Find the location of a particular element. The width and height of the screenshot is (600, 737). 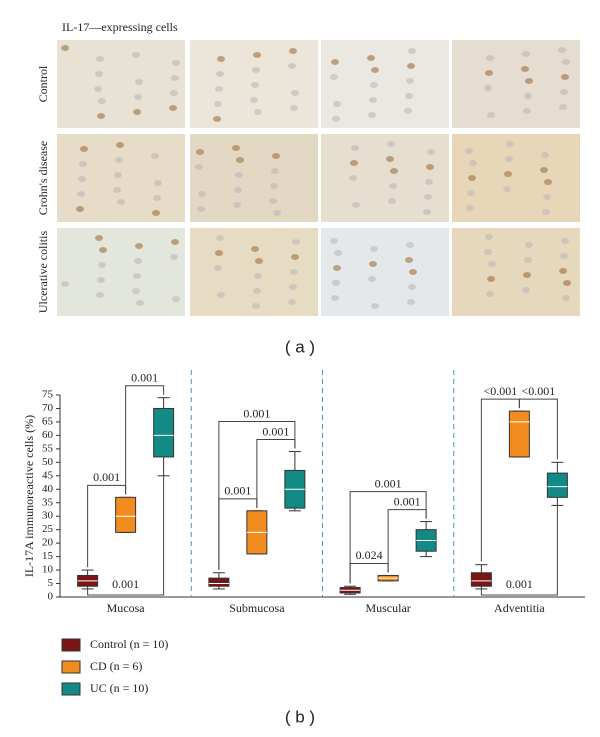

x-tick-label: Submucosa is located at coordinates (257, 608).